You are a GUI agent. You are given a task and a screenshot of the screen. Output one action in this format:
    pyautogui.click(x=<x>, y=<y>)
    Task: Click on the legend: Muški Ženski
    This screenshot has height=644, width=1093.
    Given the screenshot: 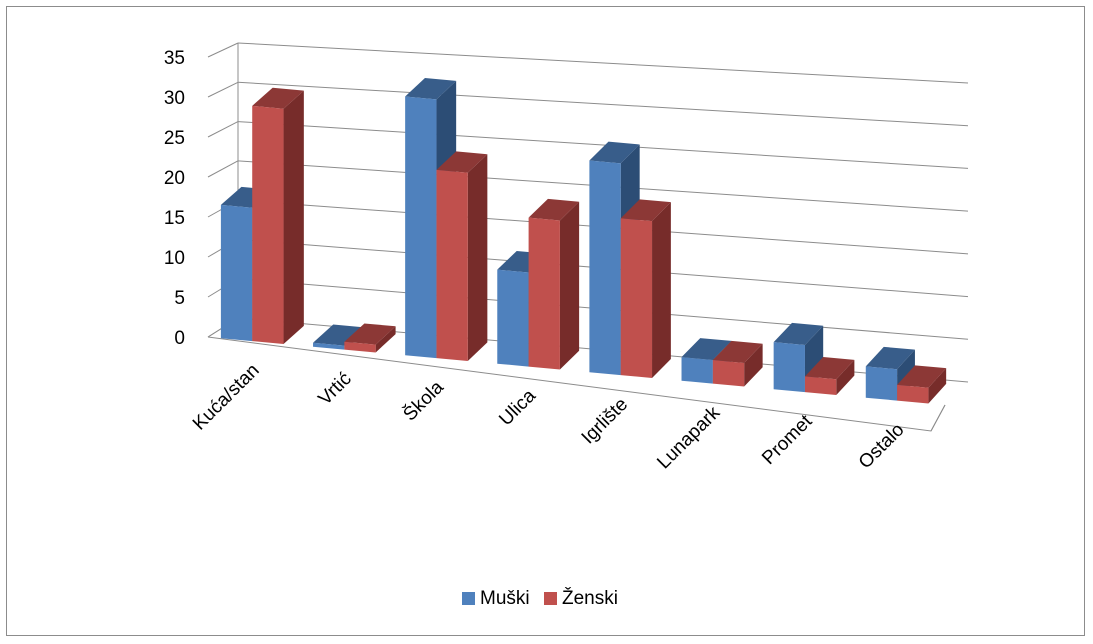 What is the action you would take?
    pyautogui.click(x=540, y=598)
    